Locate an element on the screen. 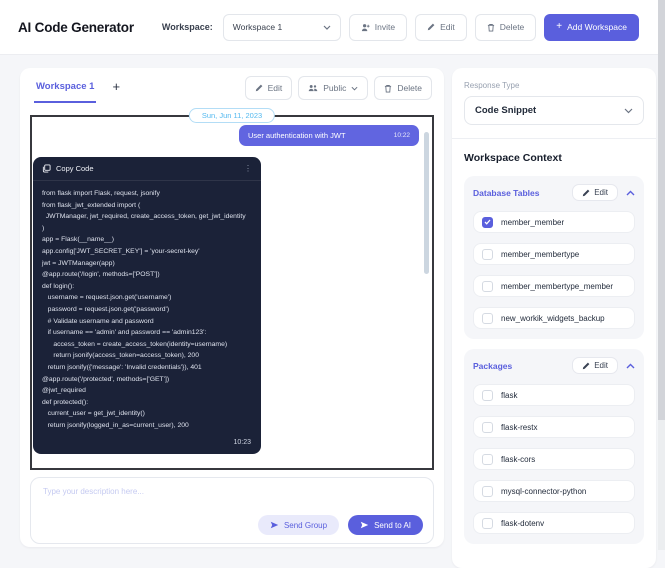 Image resolution: width=665 pixels, height=568 pixels. collapse-database-tables-icon is located at coordinates (630, 193).